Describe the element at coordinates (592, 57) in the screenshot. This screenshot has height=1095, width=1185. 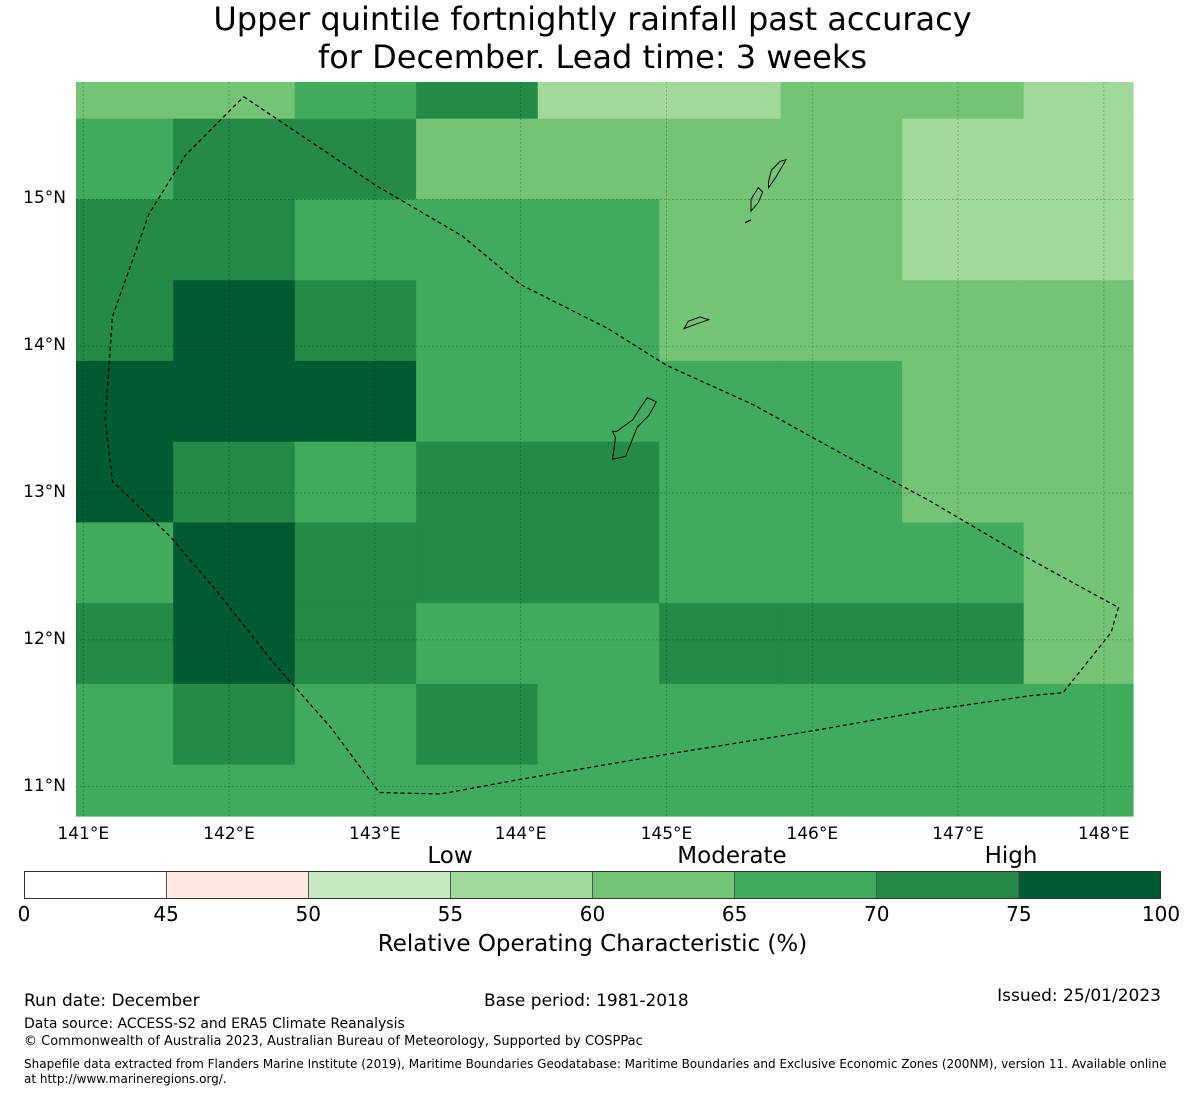
I see `title-line-2: for December. Lead time: 3 weeks` at that location.